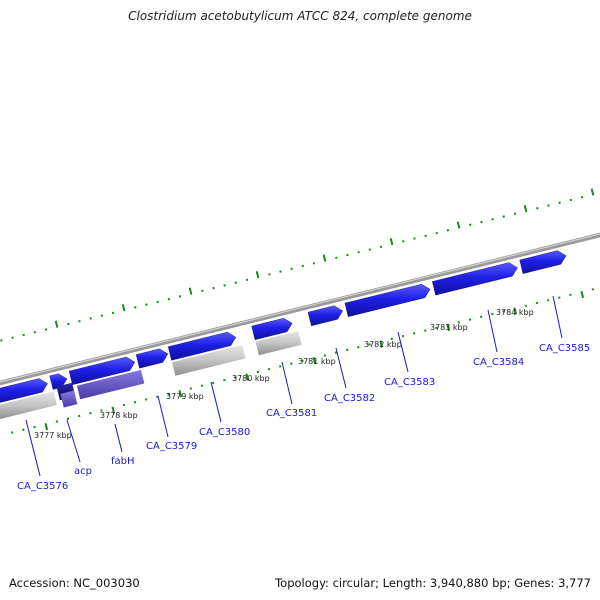 This screenshot has height=600, width=600. What do you see at coordinates (74, 583) in the screenshot?
I see `accession-text: Accession: NC_003030` at bounding box center [74, 583].